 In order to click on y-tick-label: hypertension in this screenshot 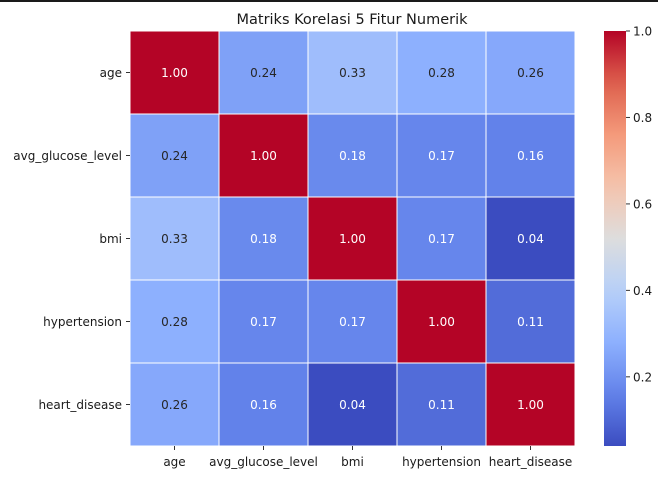, I will do `click(82, 322)`.